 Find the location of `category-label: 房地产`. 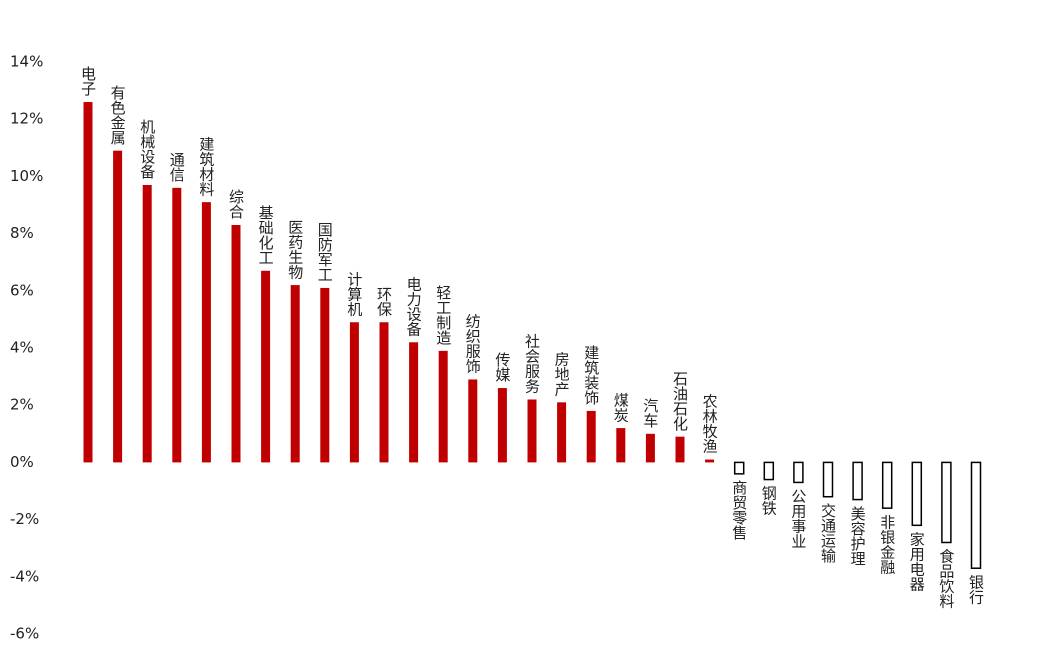

category-label: 房地产 is located at coordinates (562, 373).